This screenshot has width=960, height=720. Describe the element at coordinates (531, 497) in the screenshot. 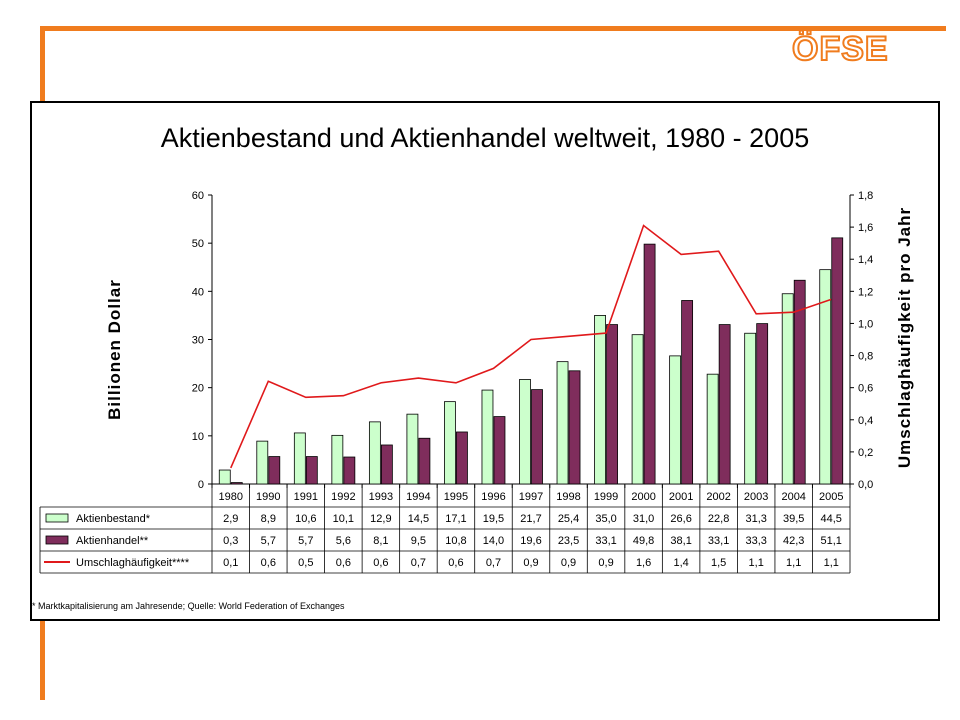

I see `x-tick-label: 1997` at that location.